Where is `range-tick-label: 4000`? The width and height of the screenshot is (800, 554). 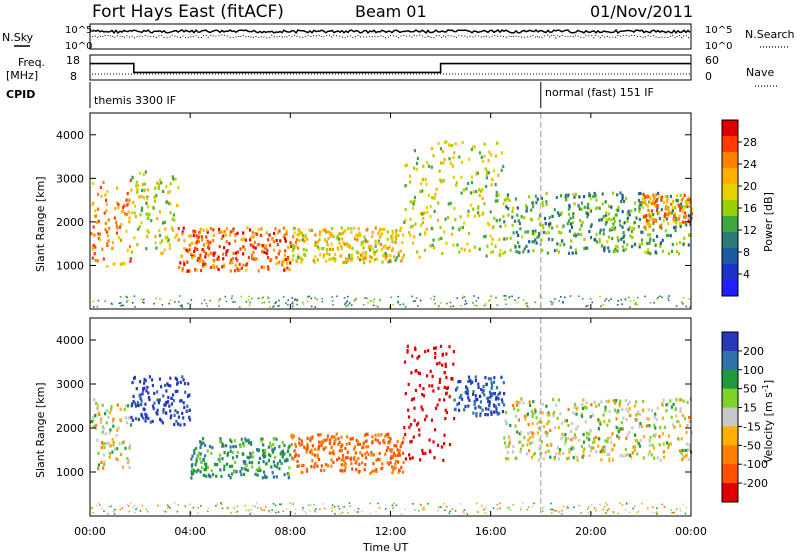
range-tick-label: 4000 is located at coordinates (70, 135).